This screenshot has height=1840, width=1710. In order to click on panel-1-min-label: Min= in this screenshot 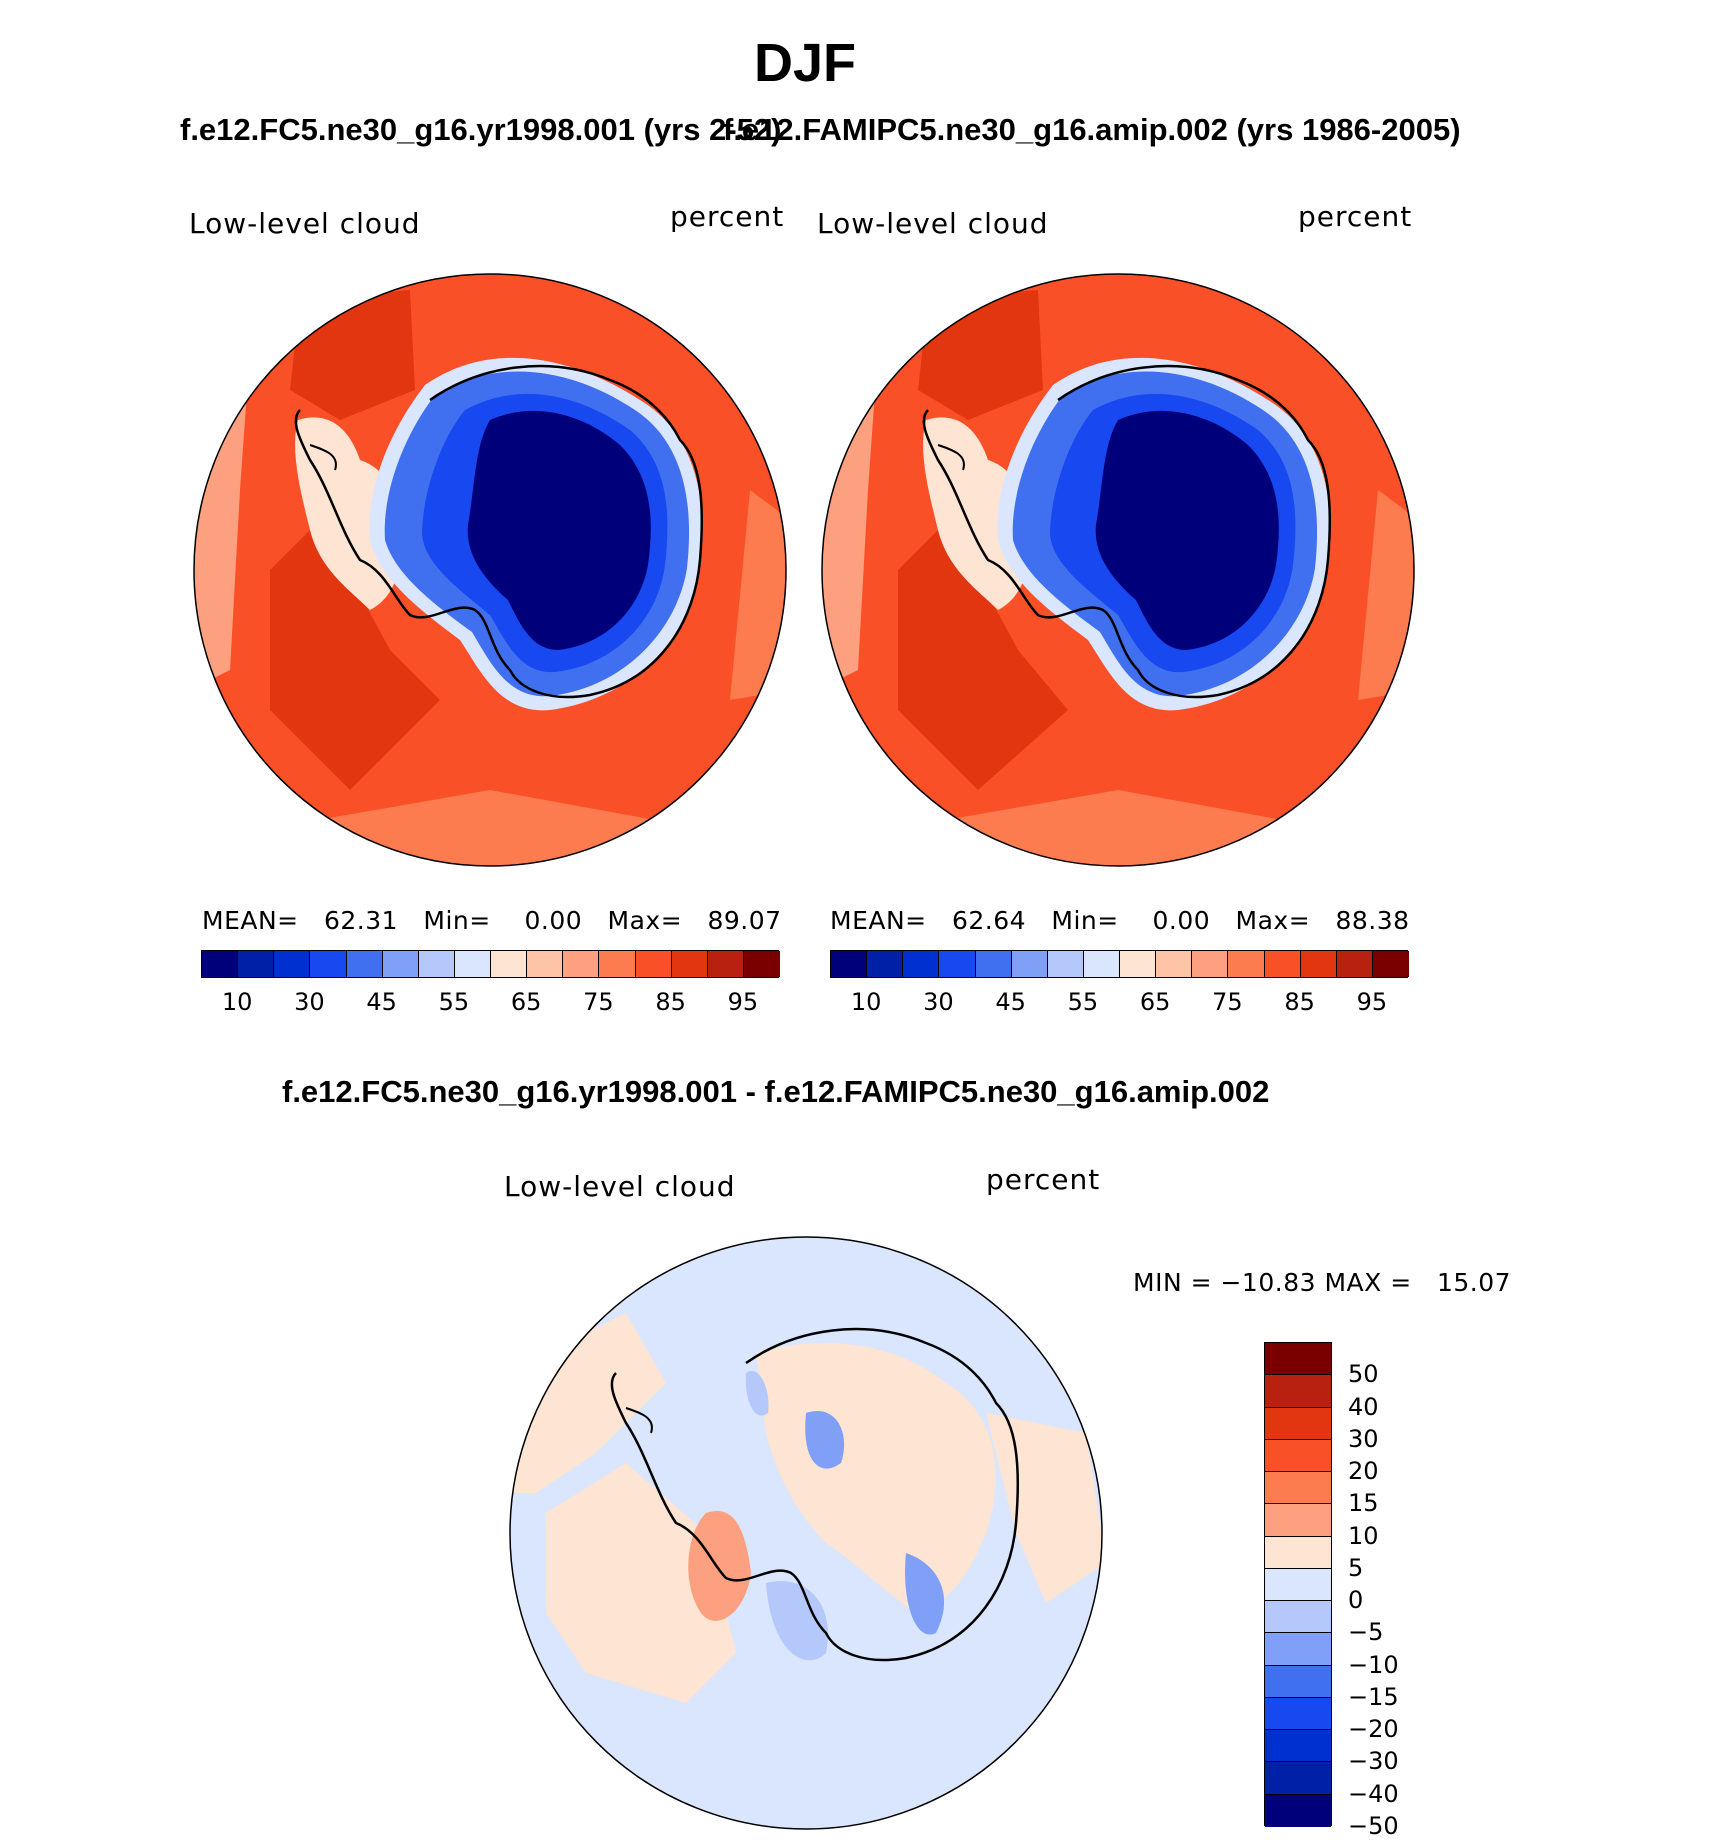, I will do `click(457, 920)`.